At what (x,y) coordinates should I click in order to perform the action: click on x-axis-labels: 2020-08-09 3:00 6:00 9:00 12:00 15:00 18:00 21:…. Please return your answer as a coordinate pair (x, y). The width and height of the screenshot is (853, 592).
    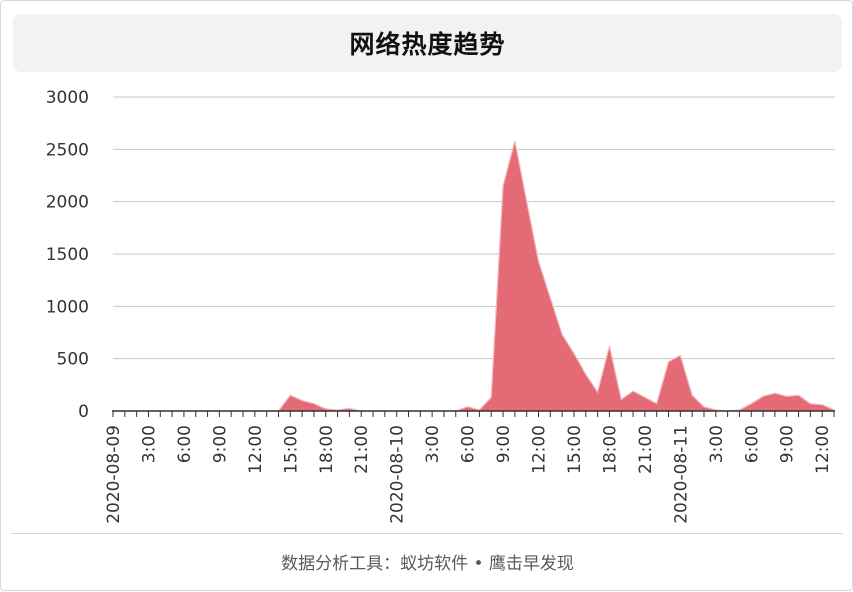
    Looking at the image, I should click on (468, 474).